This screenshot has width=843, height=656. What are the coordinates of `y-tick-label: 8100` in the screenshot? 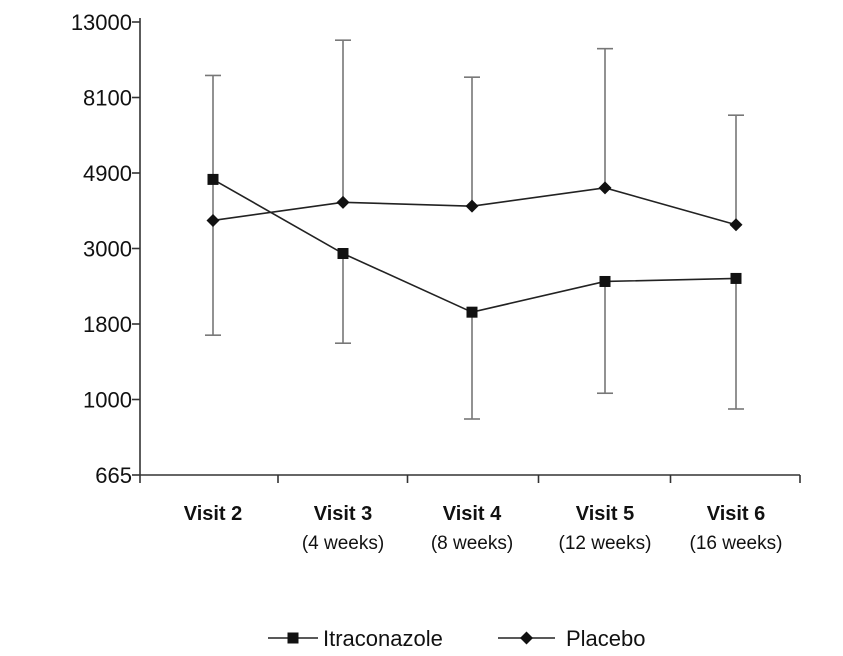 It's located at (107, 98).